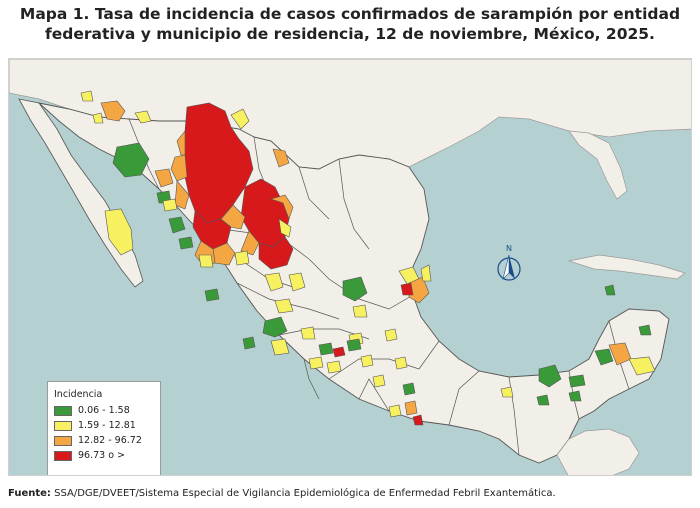  What do you see at coordinates (418, 420) in the screenshot?
I see `region-oaxaca-red` at bounding box center [418, 420].